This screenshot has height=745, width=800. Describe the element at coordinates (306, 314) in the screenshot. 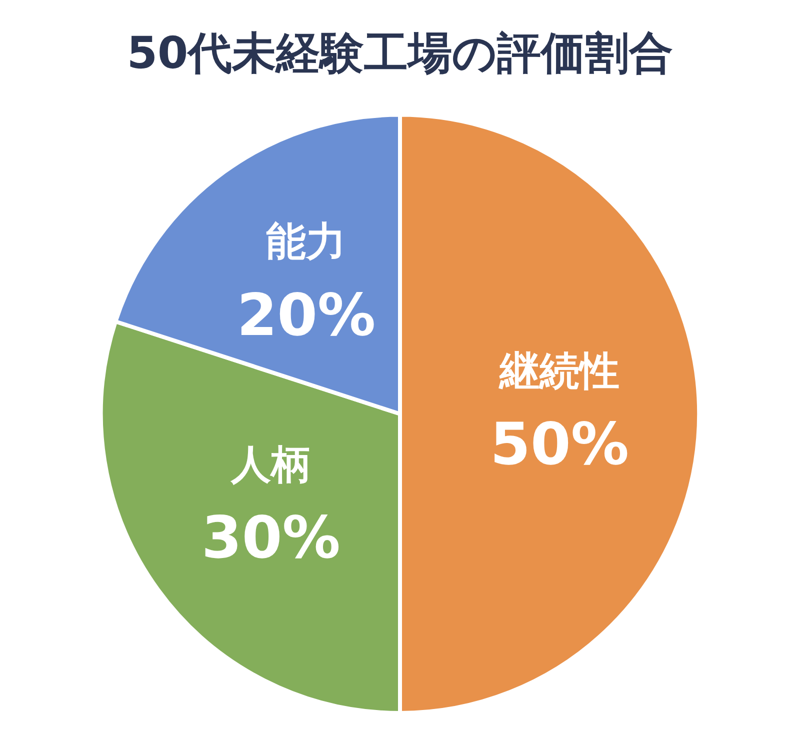

I see `data-label: 20%` at that location.